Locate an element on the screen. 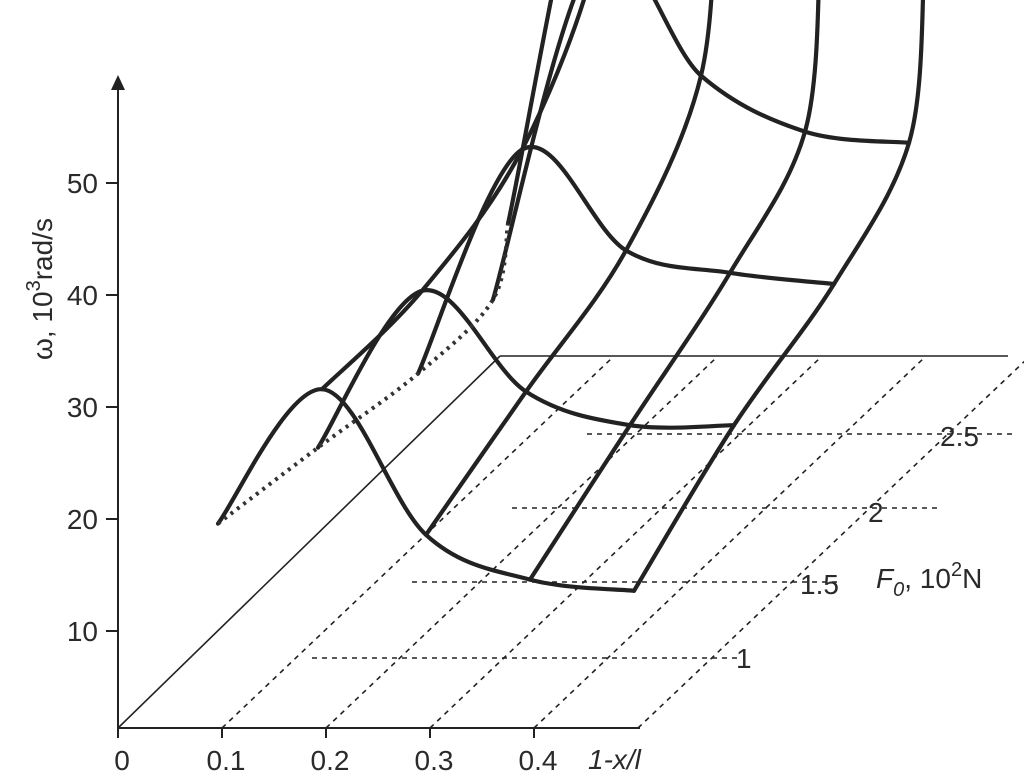 This screenshot has height=778, width=1024. y-tick-label: 40 is located at coordinates (82, 295).